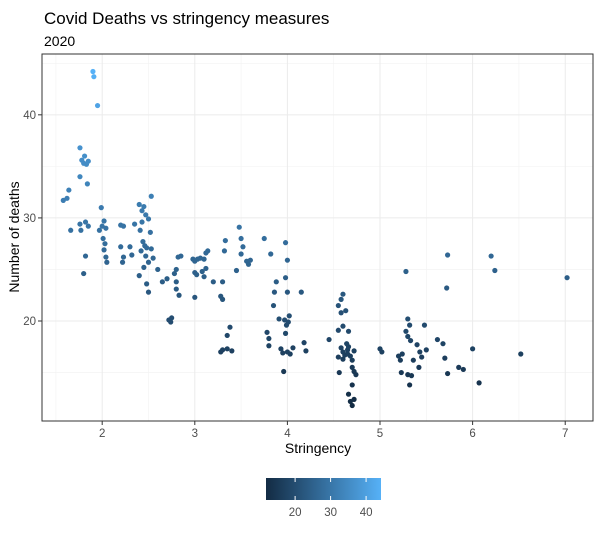  Describe the element at coordinates (366, 513) in the screenshot. I see `colorbar-tick-label: 40` at that location.